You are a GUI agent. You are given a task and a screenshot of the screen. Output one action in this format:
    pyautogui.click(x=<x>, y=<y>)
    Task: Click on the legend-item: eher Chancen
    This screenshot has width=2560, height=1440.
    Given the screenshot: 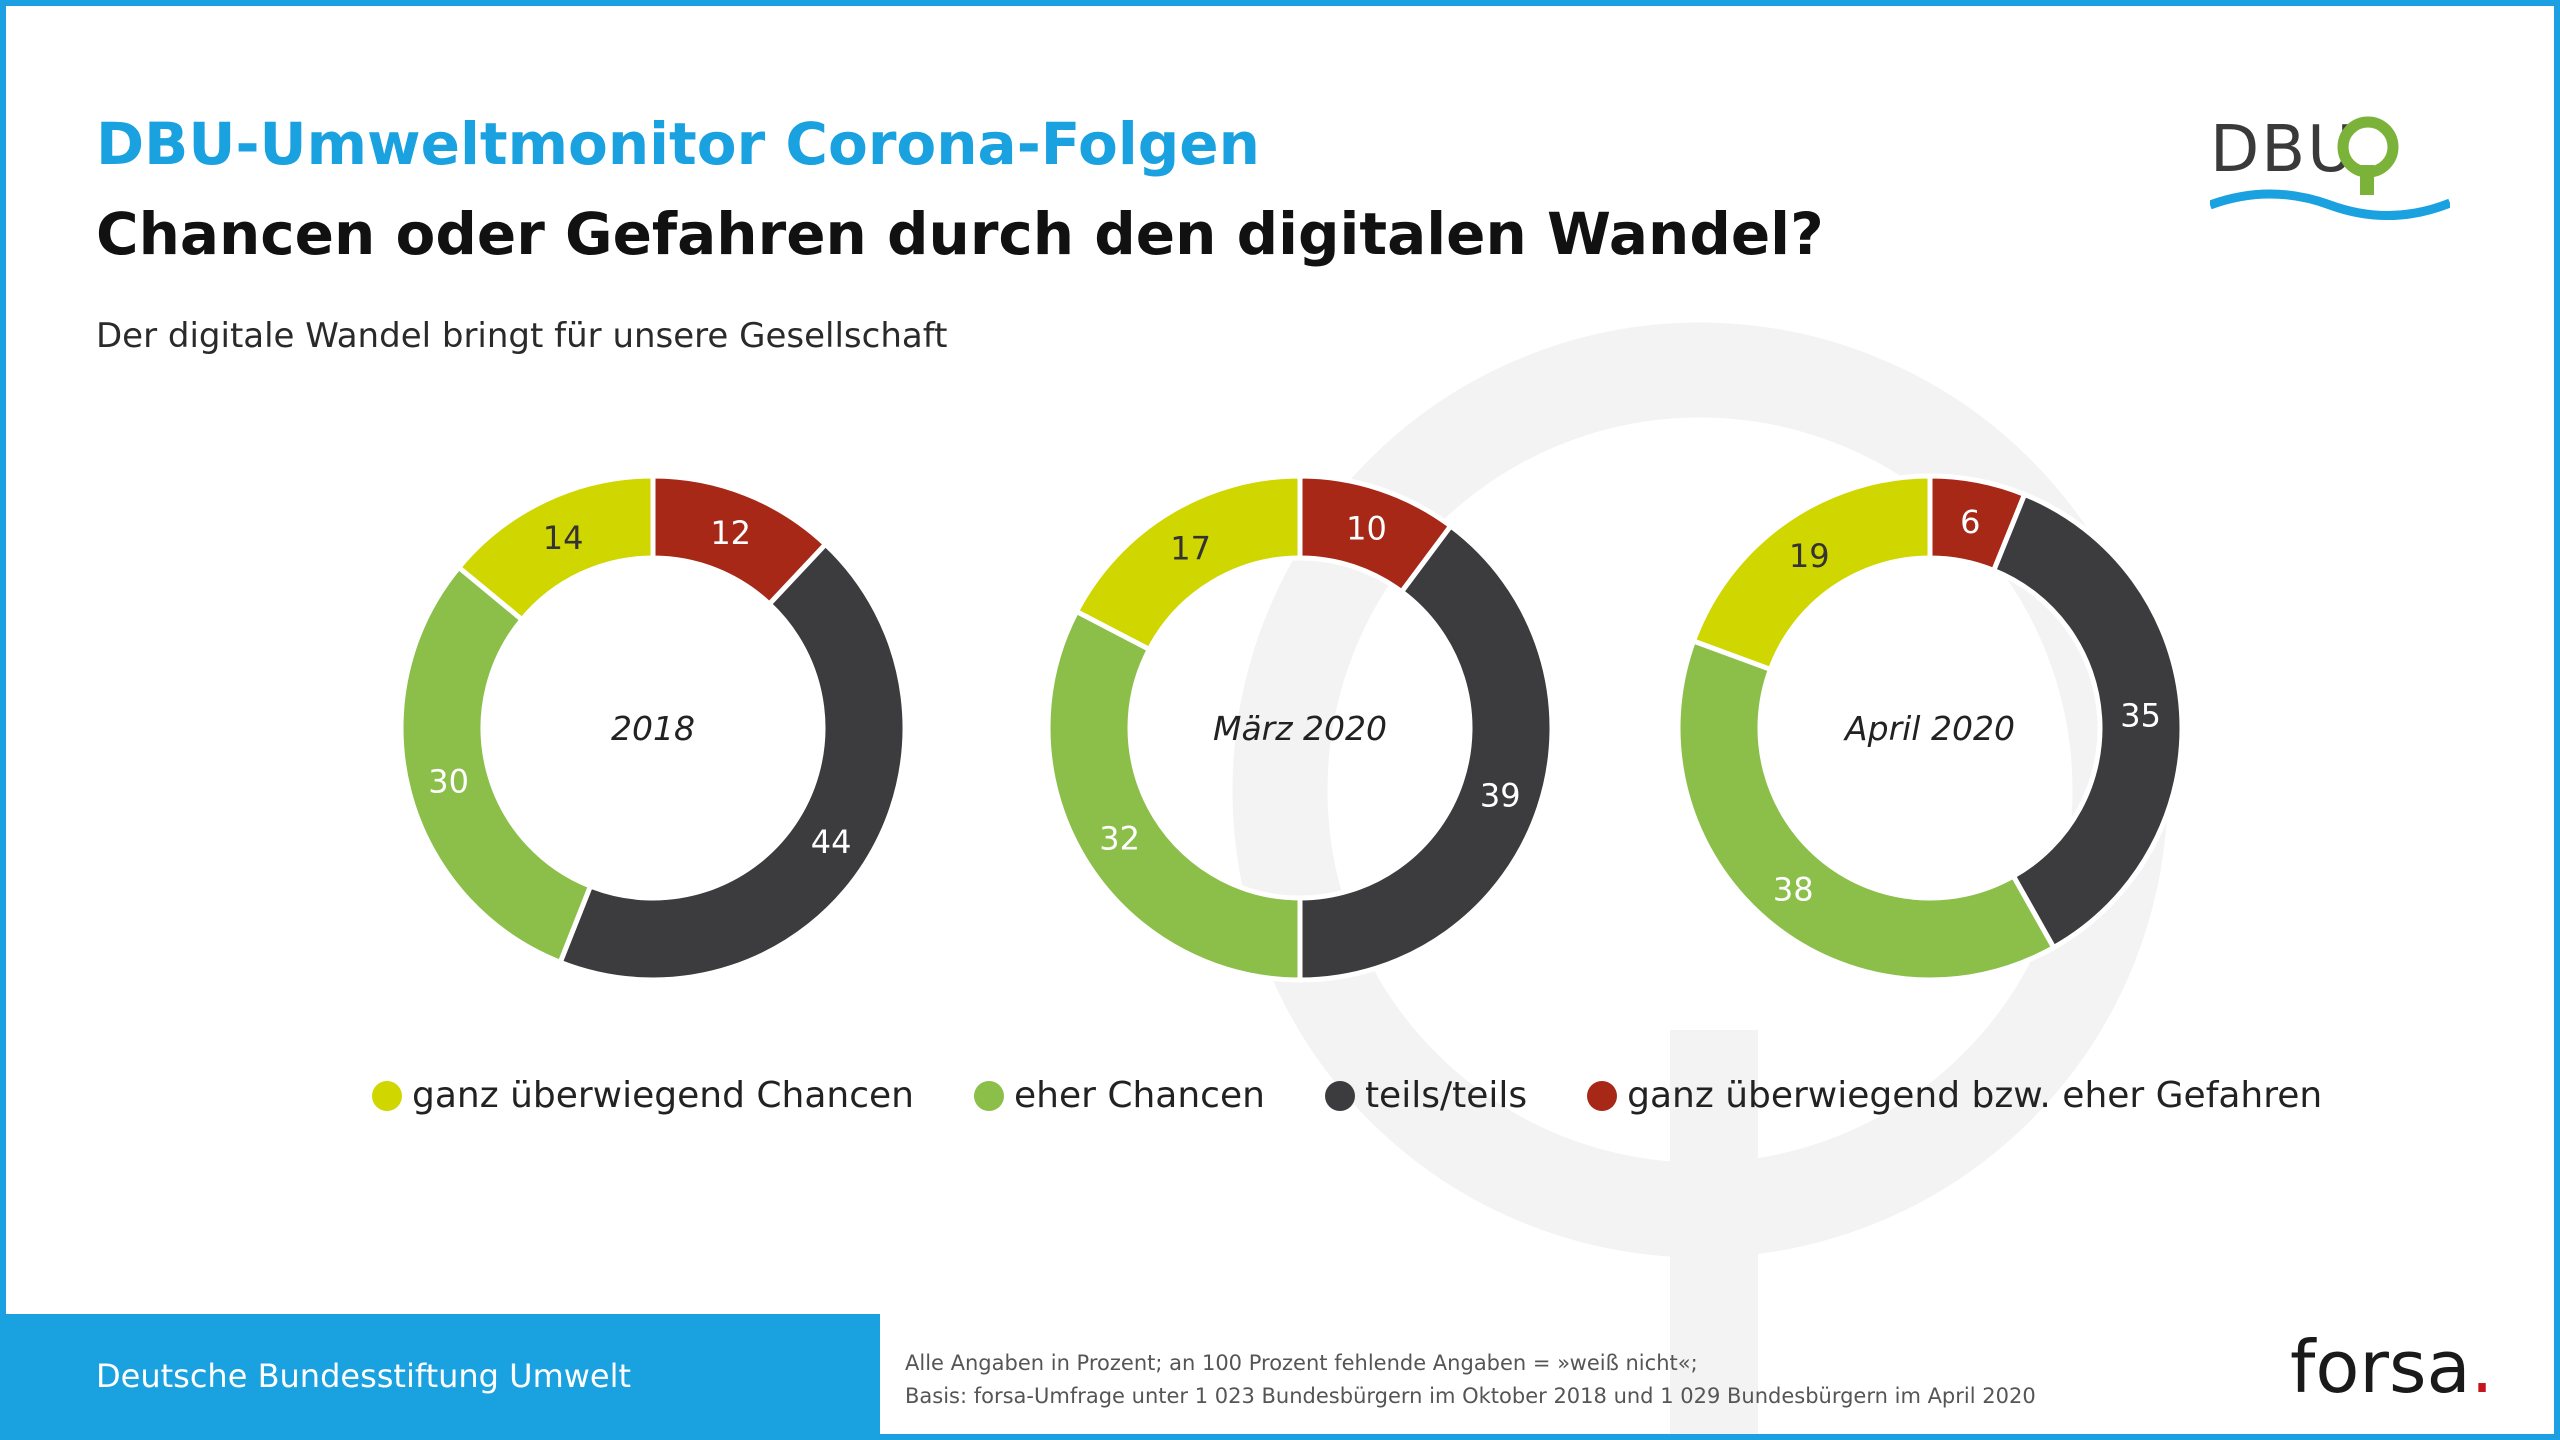 What is the action you would take?
    pyautogui.click(x=1119, y=1095)
    